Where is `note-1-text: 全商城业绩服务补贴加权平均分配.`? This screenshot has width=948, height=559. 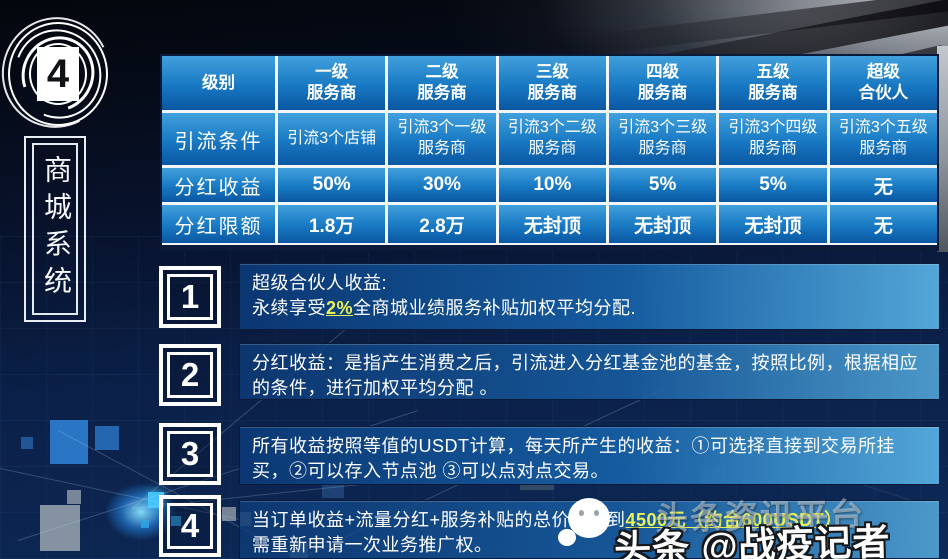 note-1-text: 全商城业绩服务补贴加权平均分配. is located at coordinates (495, 307).